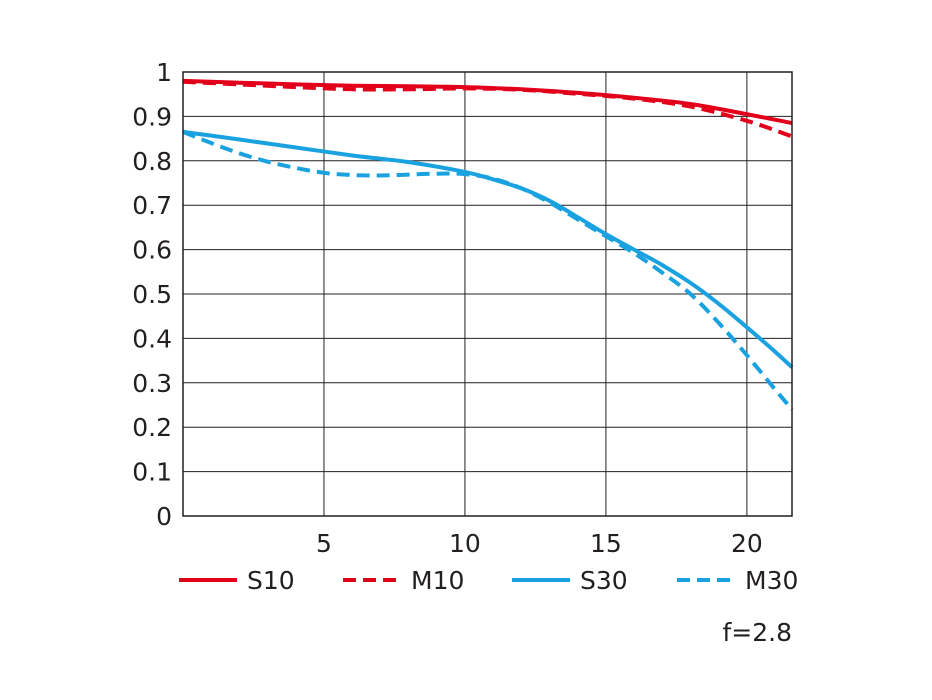  I want to click on y-tick-label: 0.7, so click(152, 205).